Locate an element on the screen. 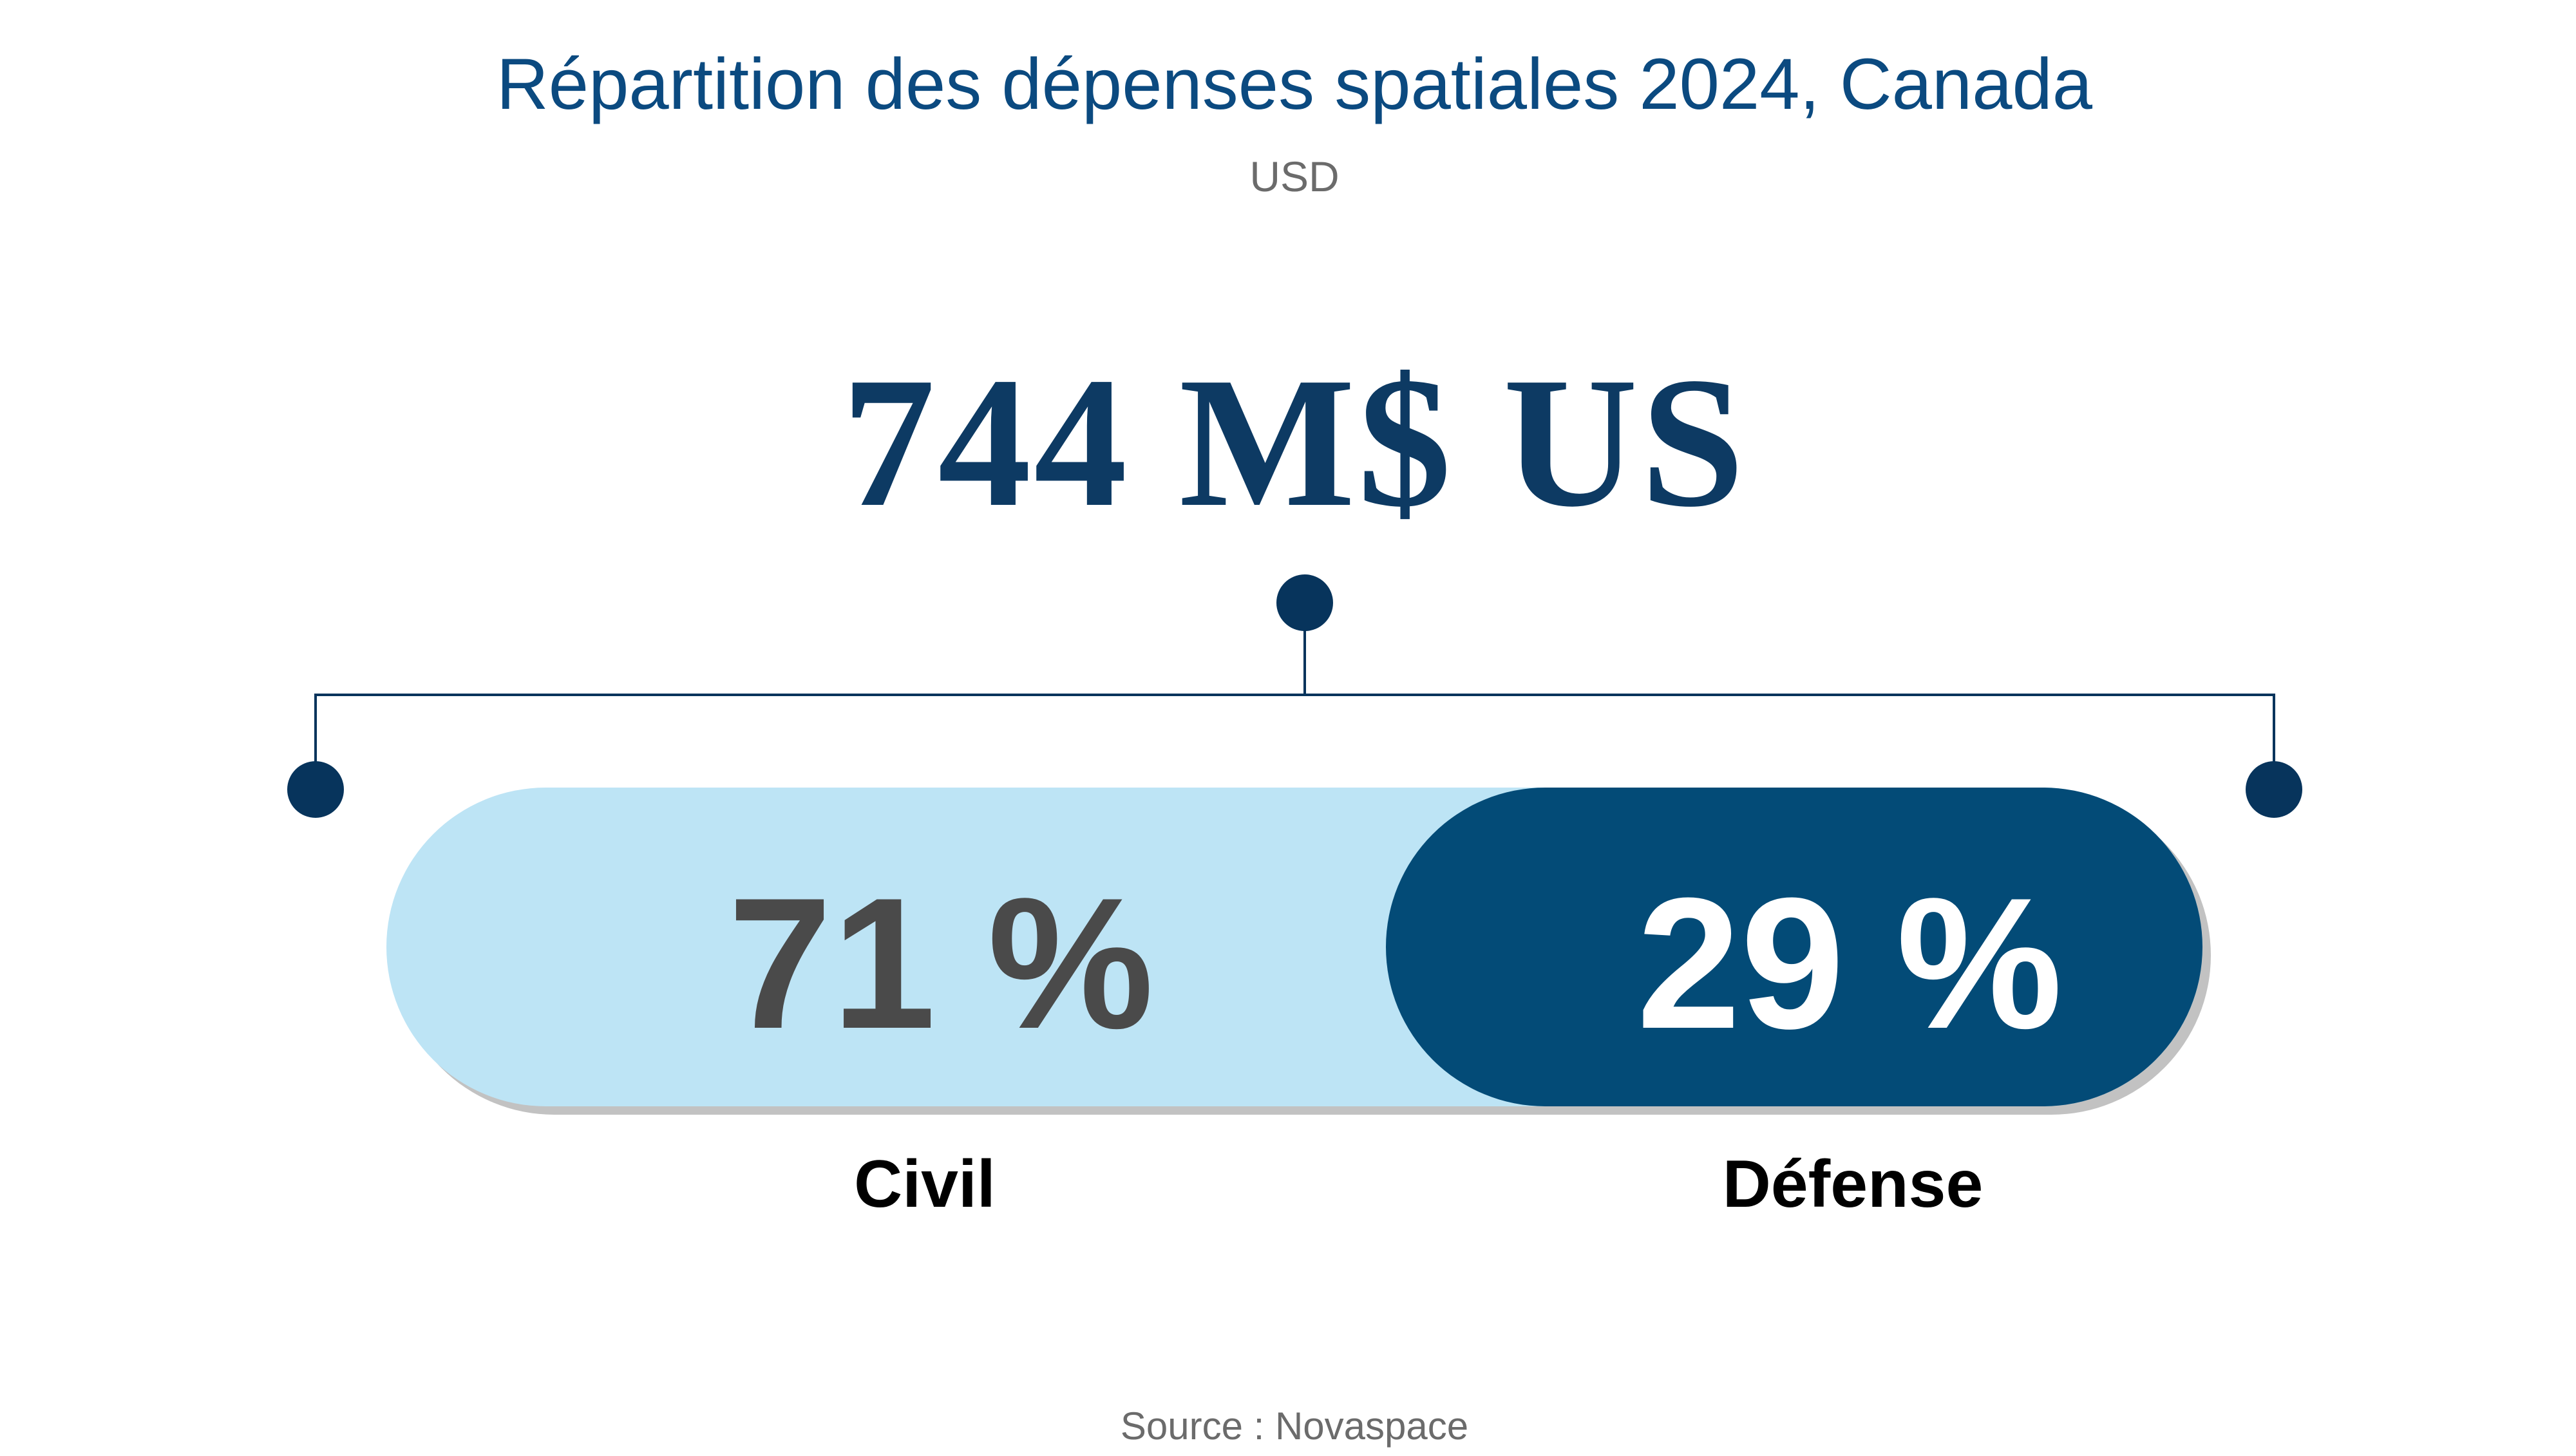 The width and height of the screenshot is (2576, 1456). bar-segment-defense is located at coordinates (1794, 947).